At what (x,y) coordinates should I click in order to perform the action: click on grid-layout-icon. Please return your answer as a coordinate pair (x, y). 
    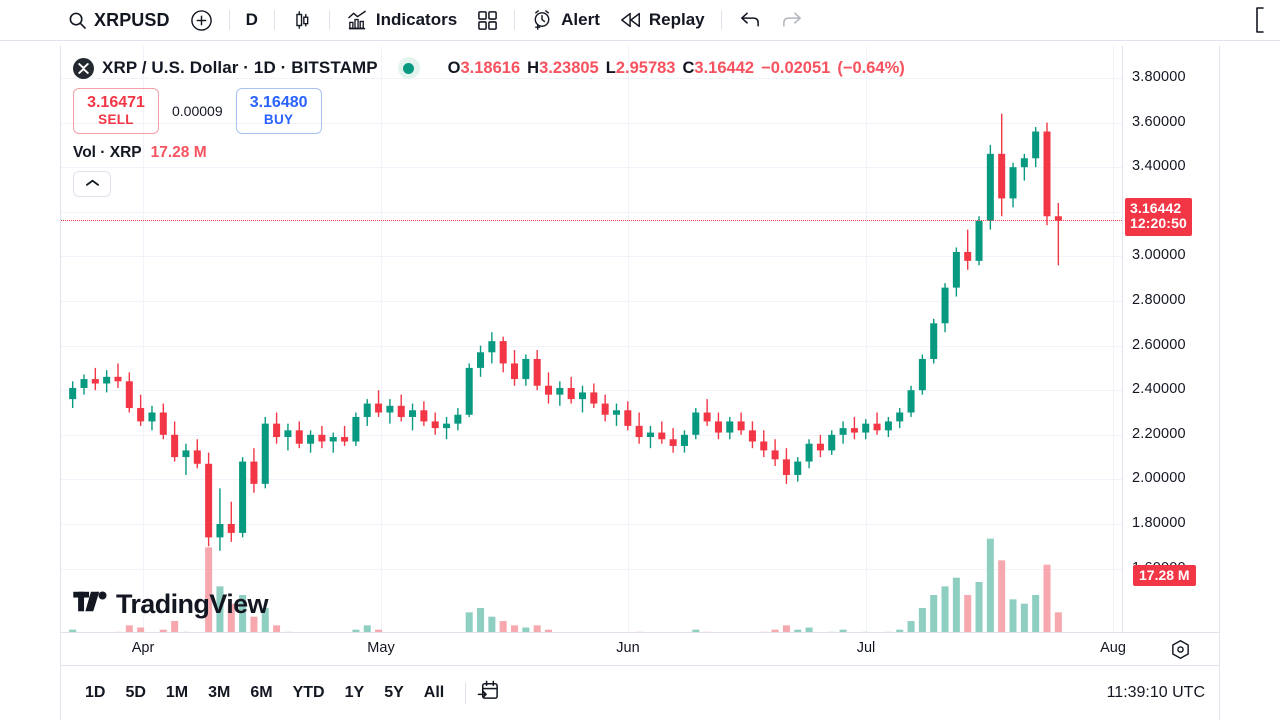
    Looking at the image, I should click on (487, 20).